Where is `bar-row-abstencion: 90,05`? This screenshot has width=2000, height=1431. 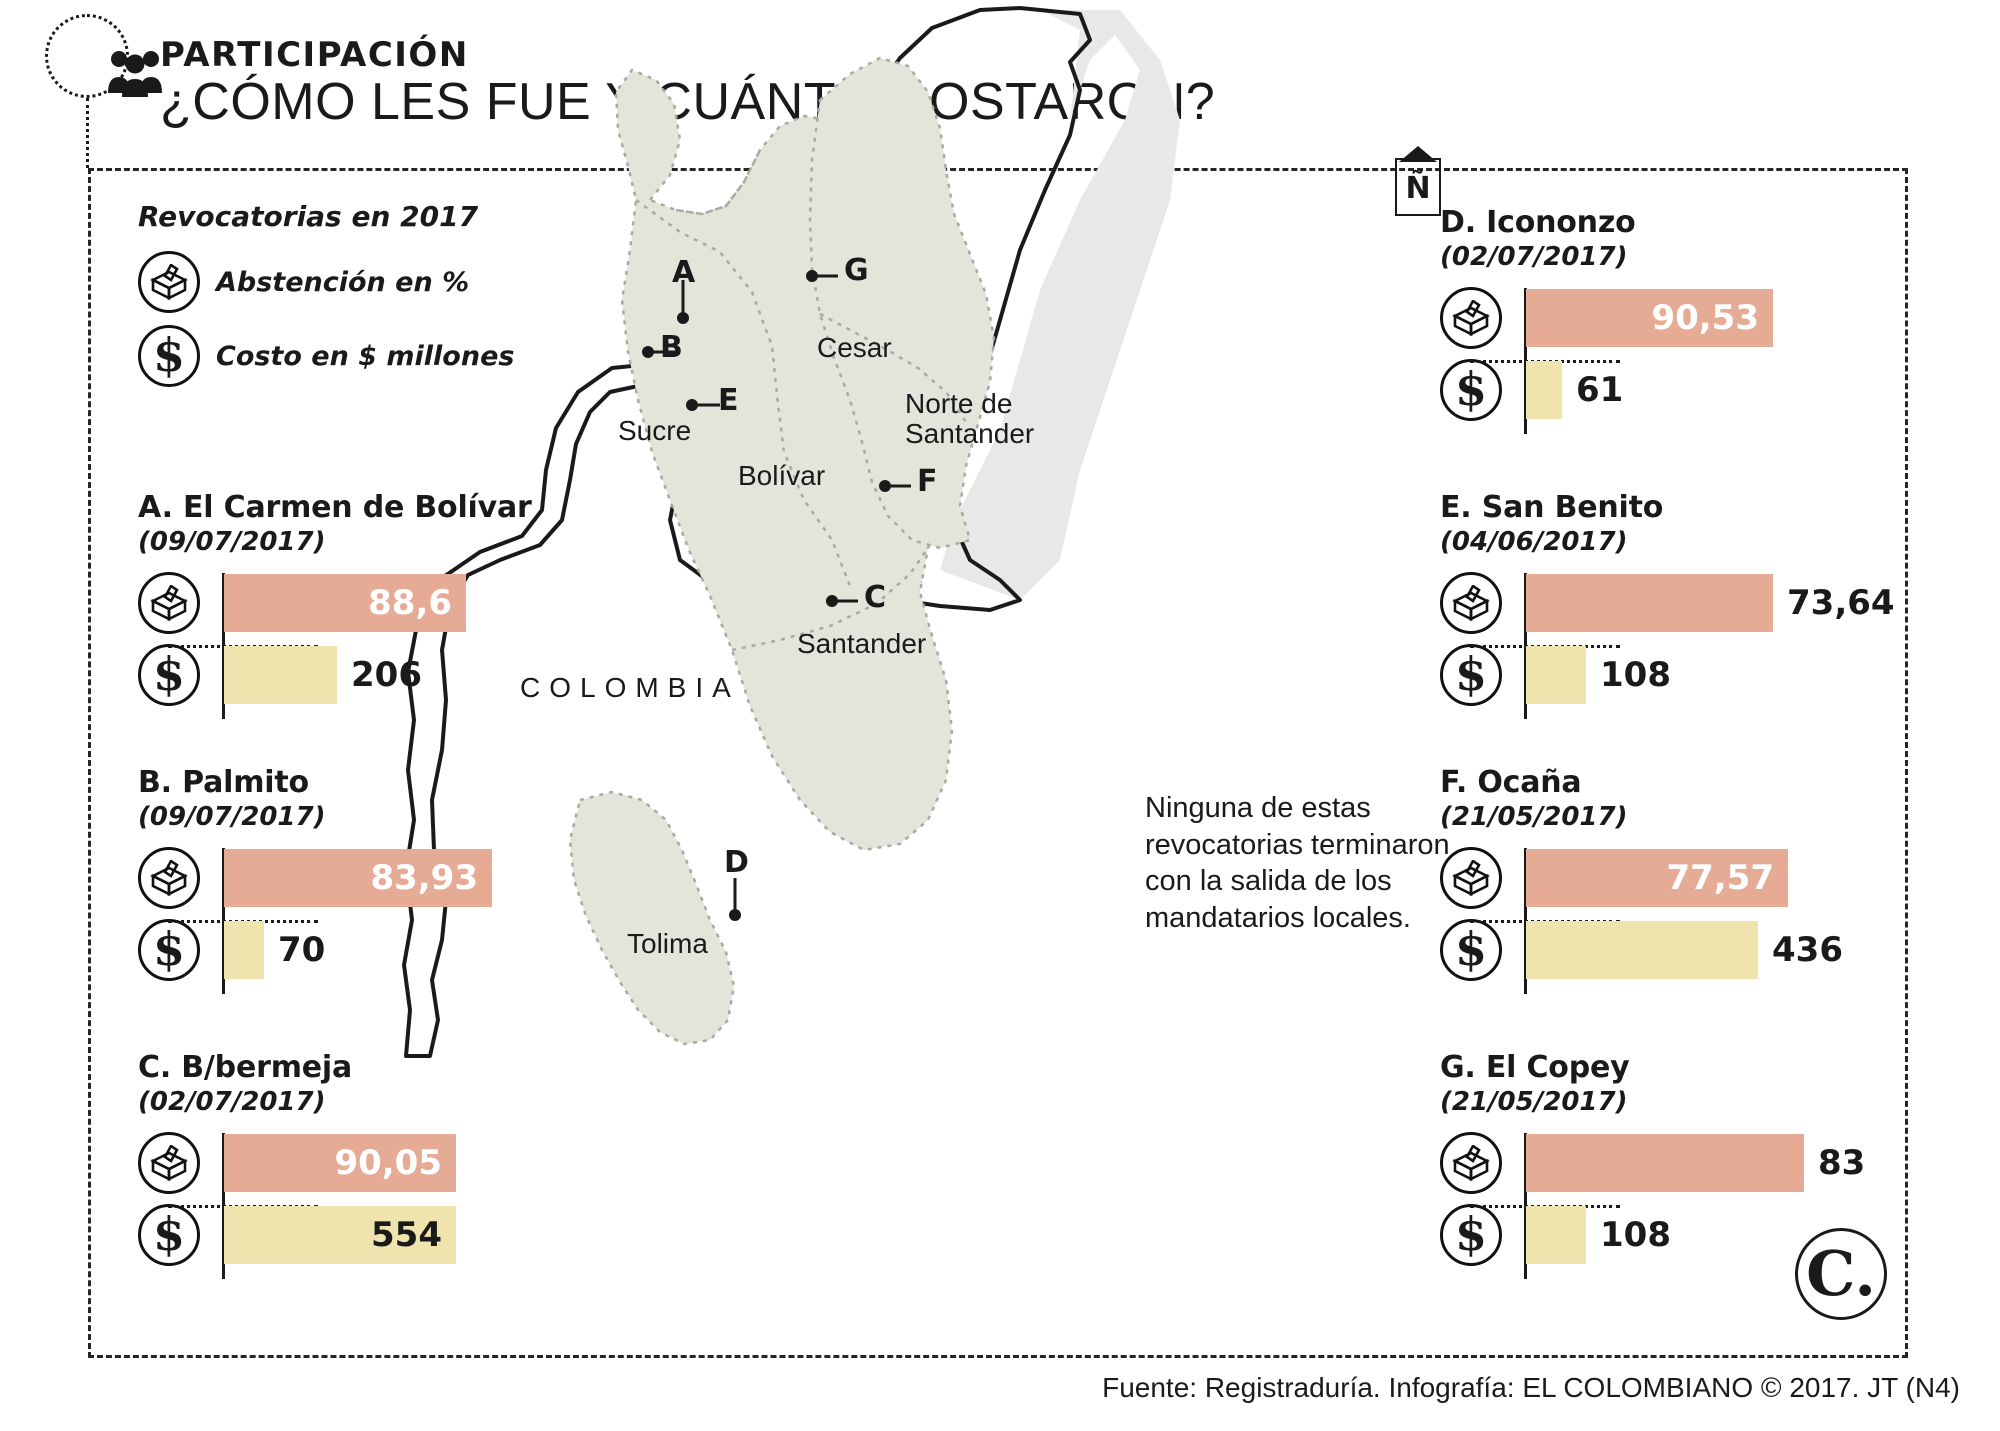 bar-row-abstencion: 90,05 is located at coordinates (368, 1163).